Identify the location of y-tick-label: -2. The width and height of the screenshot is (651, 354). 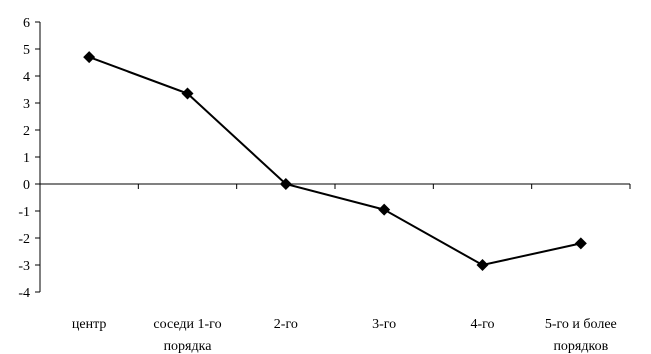
(24, 239).